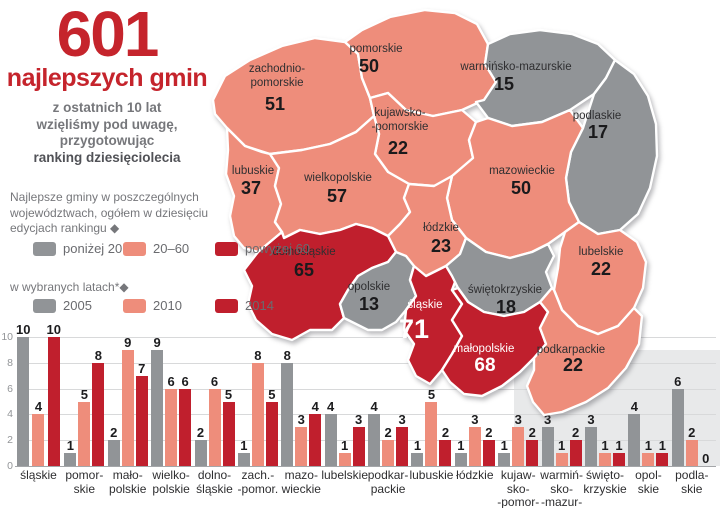 This screenshot has height=508, width=720. I want to click on bar-2005-świętokrzyskie, so click(591, 446).